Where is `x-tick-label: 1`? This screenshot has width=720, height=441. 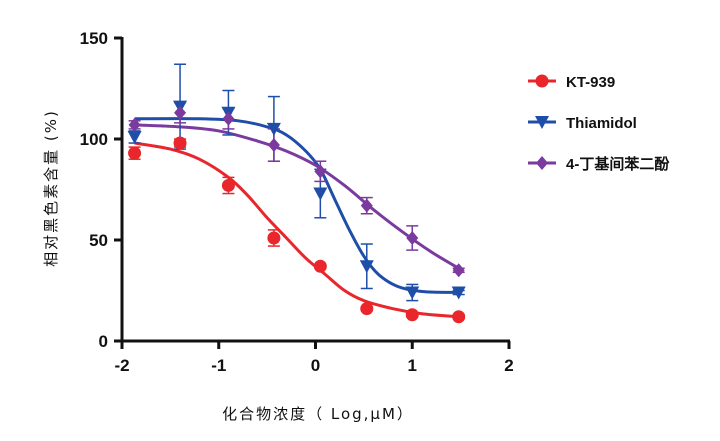 x-tick-label: 1 is located at coordinates (412, 365).